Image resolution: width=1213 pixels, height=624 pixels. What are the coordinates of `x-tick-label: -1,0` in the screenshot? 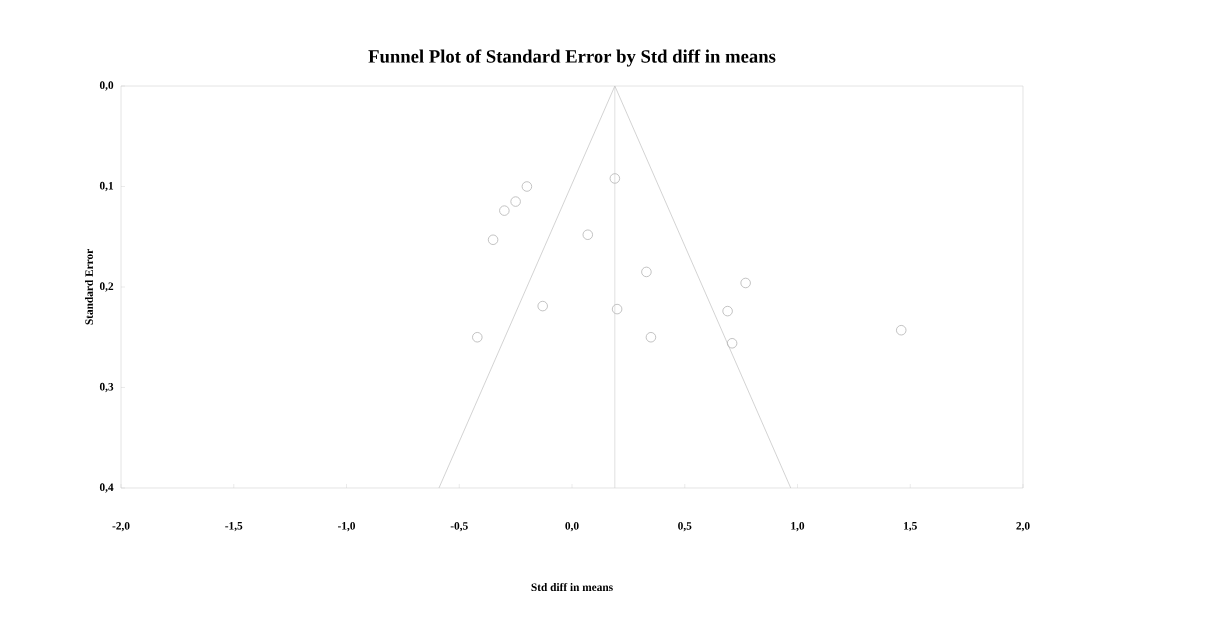 It's located at (346, 527).